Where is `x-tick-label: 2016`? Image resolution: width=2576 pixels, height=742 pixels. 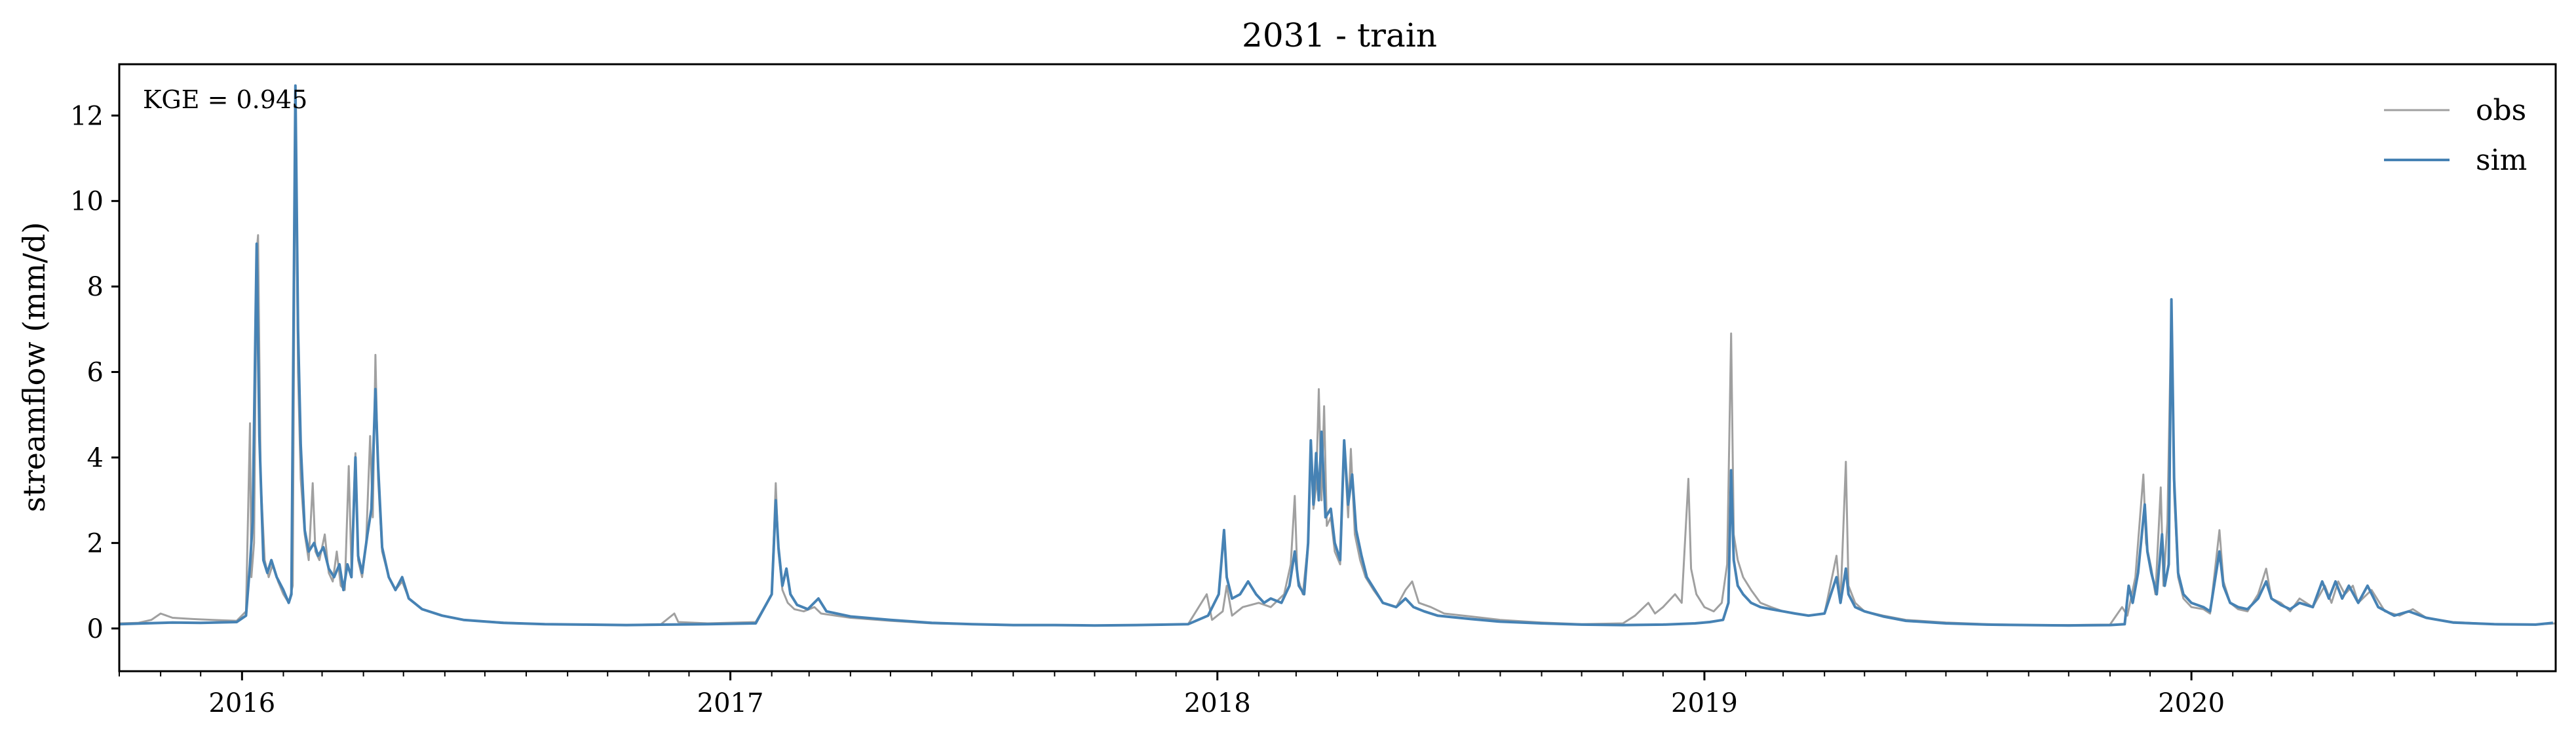
x-tick-label: 2016 is located at coordinates (241, 703).